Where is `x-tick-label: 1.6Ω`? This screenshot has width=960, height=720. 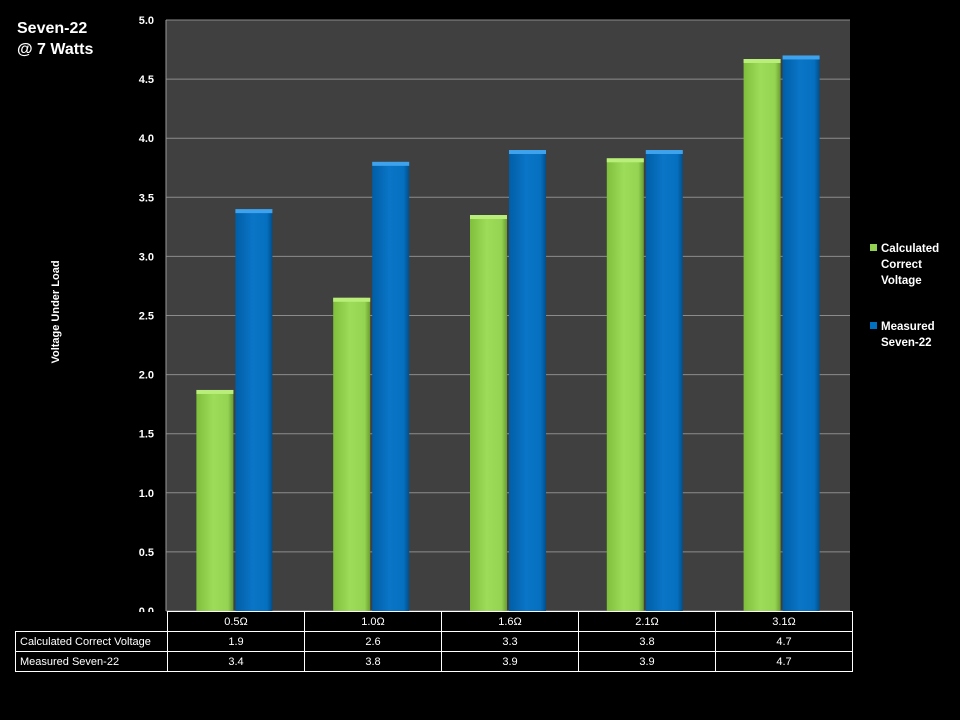 x-tick-label: 1.6Ω is located at coordinates (510, 621).